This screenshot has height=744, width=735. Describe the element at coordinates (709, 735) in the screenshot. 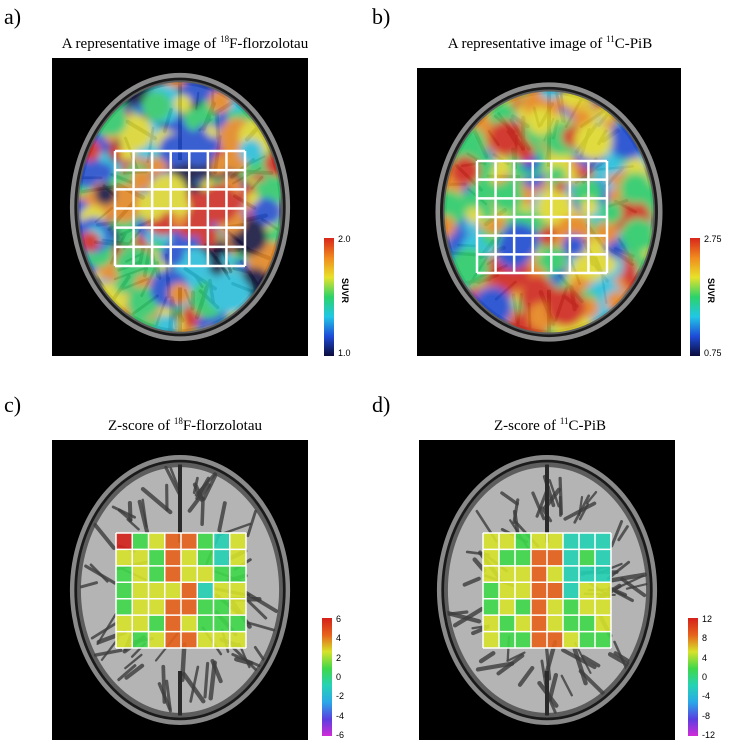

I see `colorbar-tick-label: -12` at that location.